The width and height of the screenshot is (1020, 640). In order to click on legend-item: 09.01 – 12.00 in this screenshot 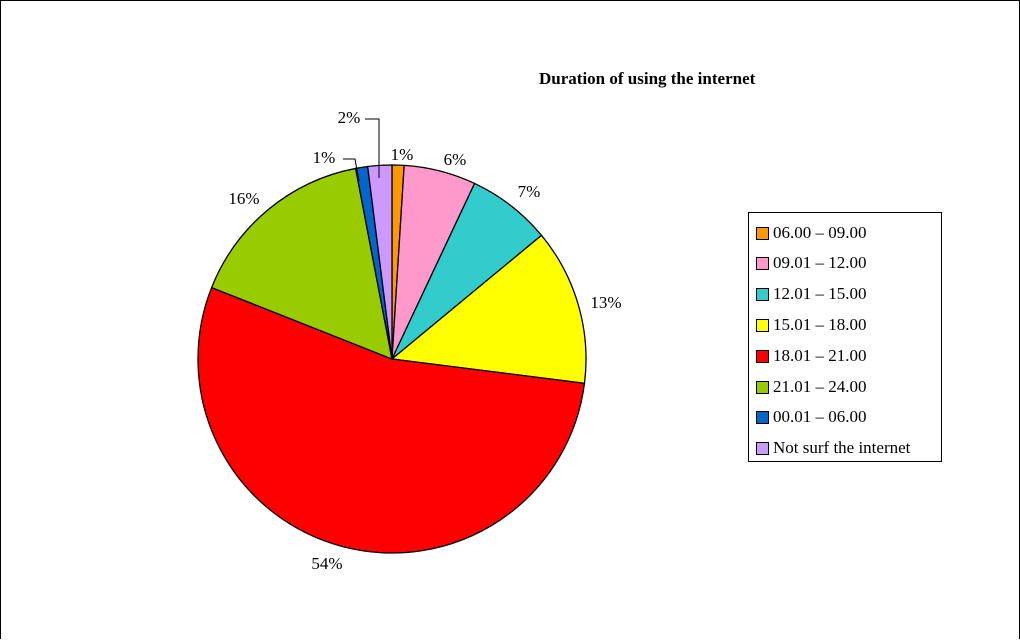, I will do `click(811, 263)`.